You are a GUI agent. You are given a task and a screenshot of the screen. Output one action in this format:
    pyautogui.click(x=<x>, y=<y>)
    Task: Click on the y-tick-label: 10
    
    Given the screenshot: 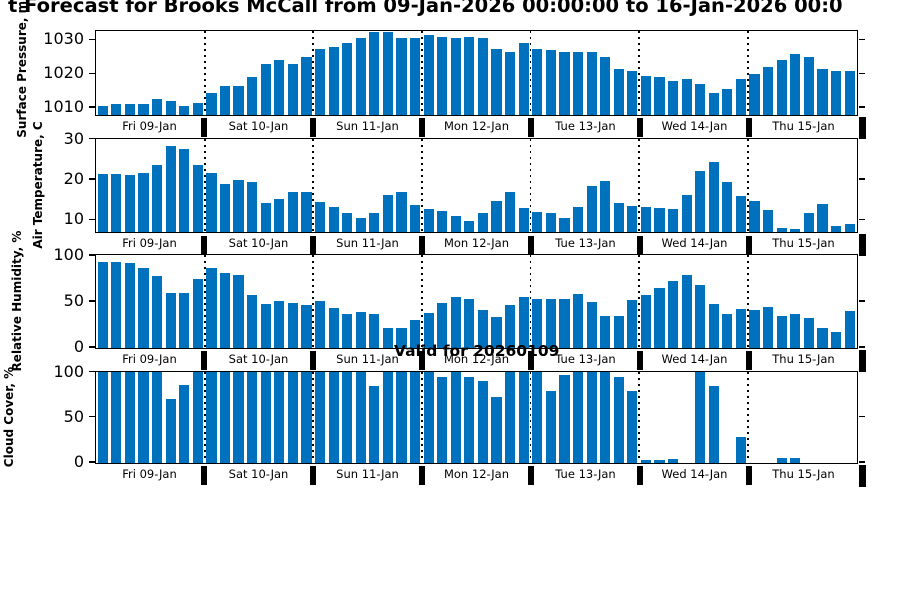 What is the action you would take?
    pyautogui.click(x=73, y=219)
    